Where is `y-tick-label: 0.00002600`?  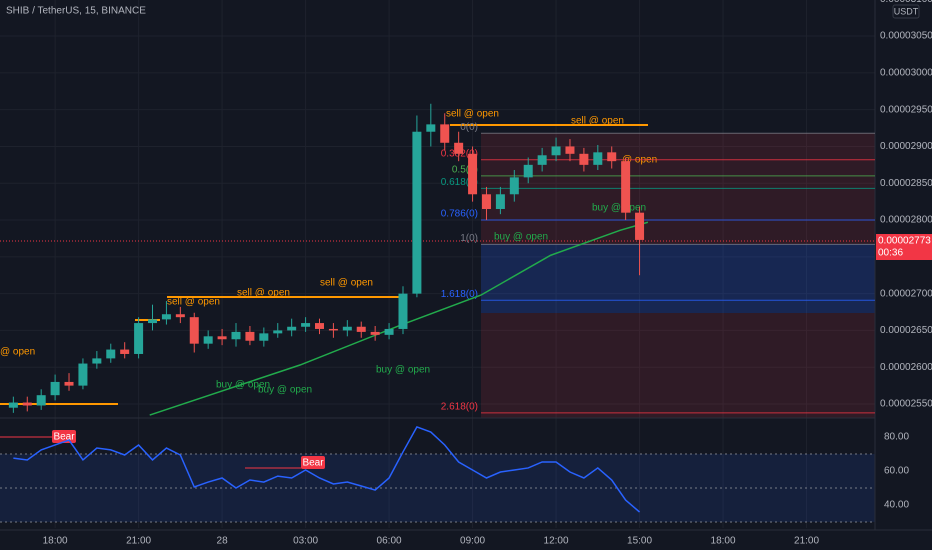 y-tick-label: 0.00002600 is located at coordinates (906, 367).